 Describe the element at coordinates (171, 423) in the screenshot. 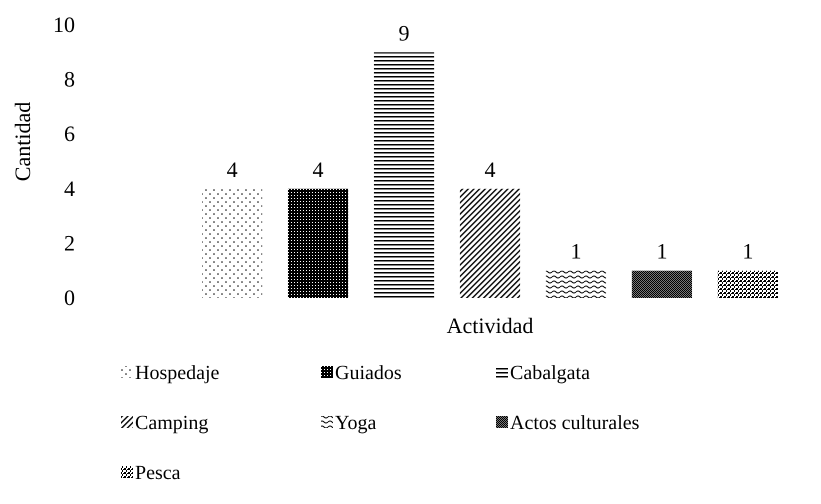

I see `legend-label: Camping` at that location.